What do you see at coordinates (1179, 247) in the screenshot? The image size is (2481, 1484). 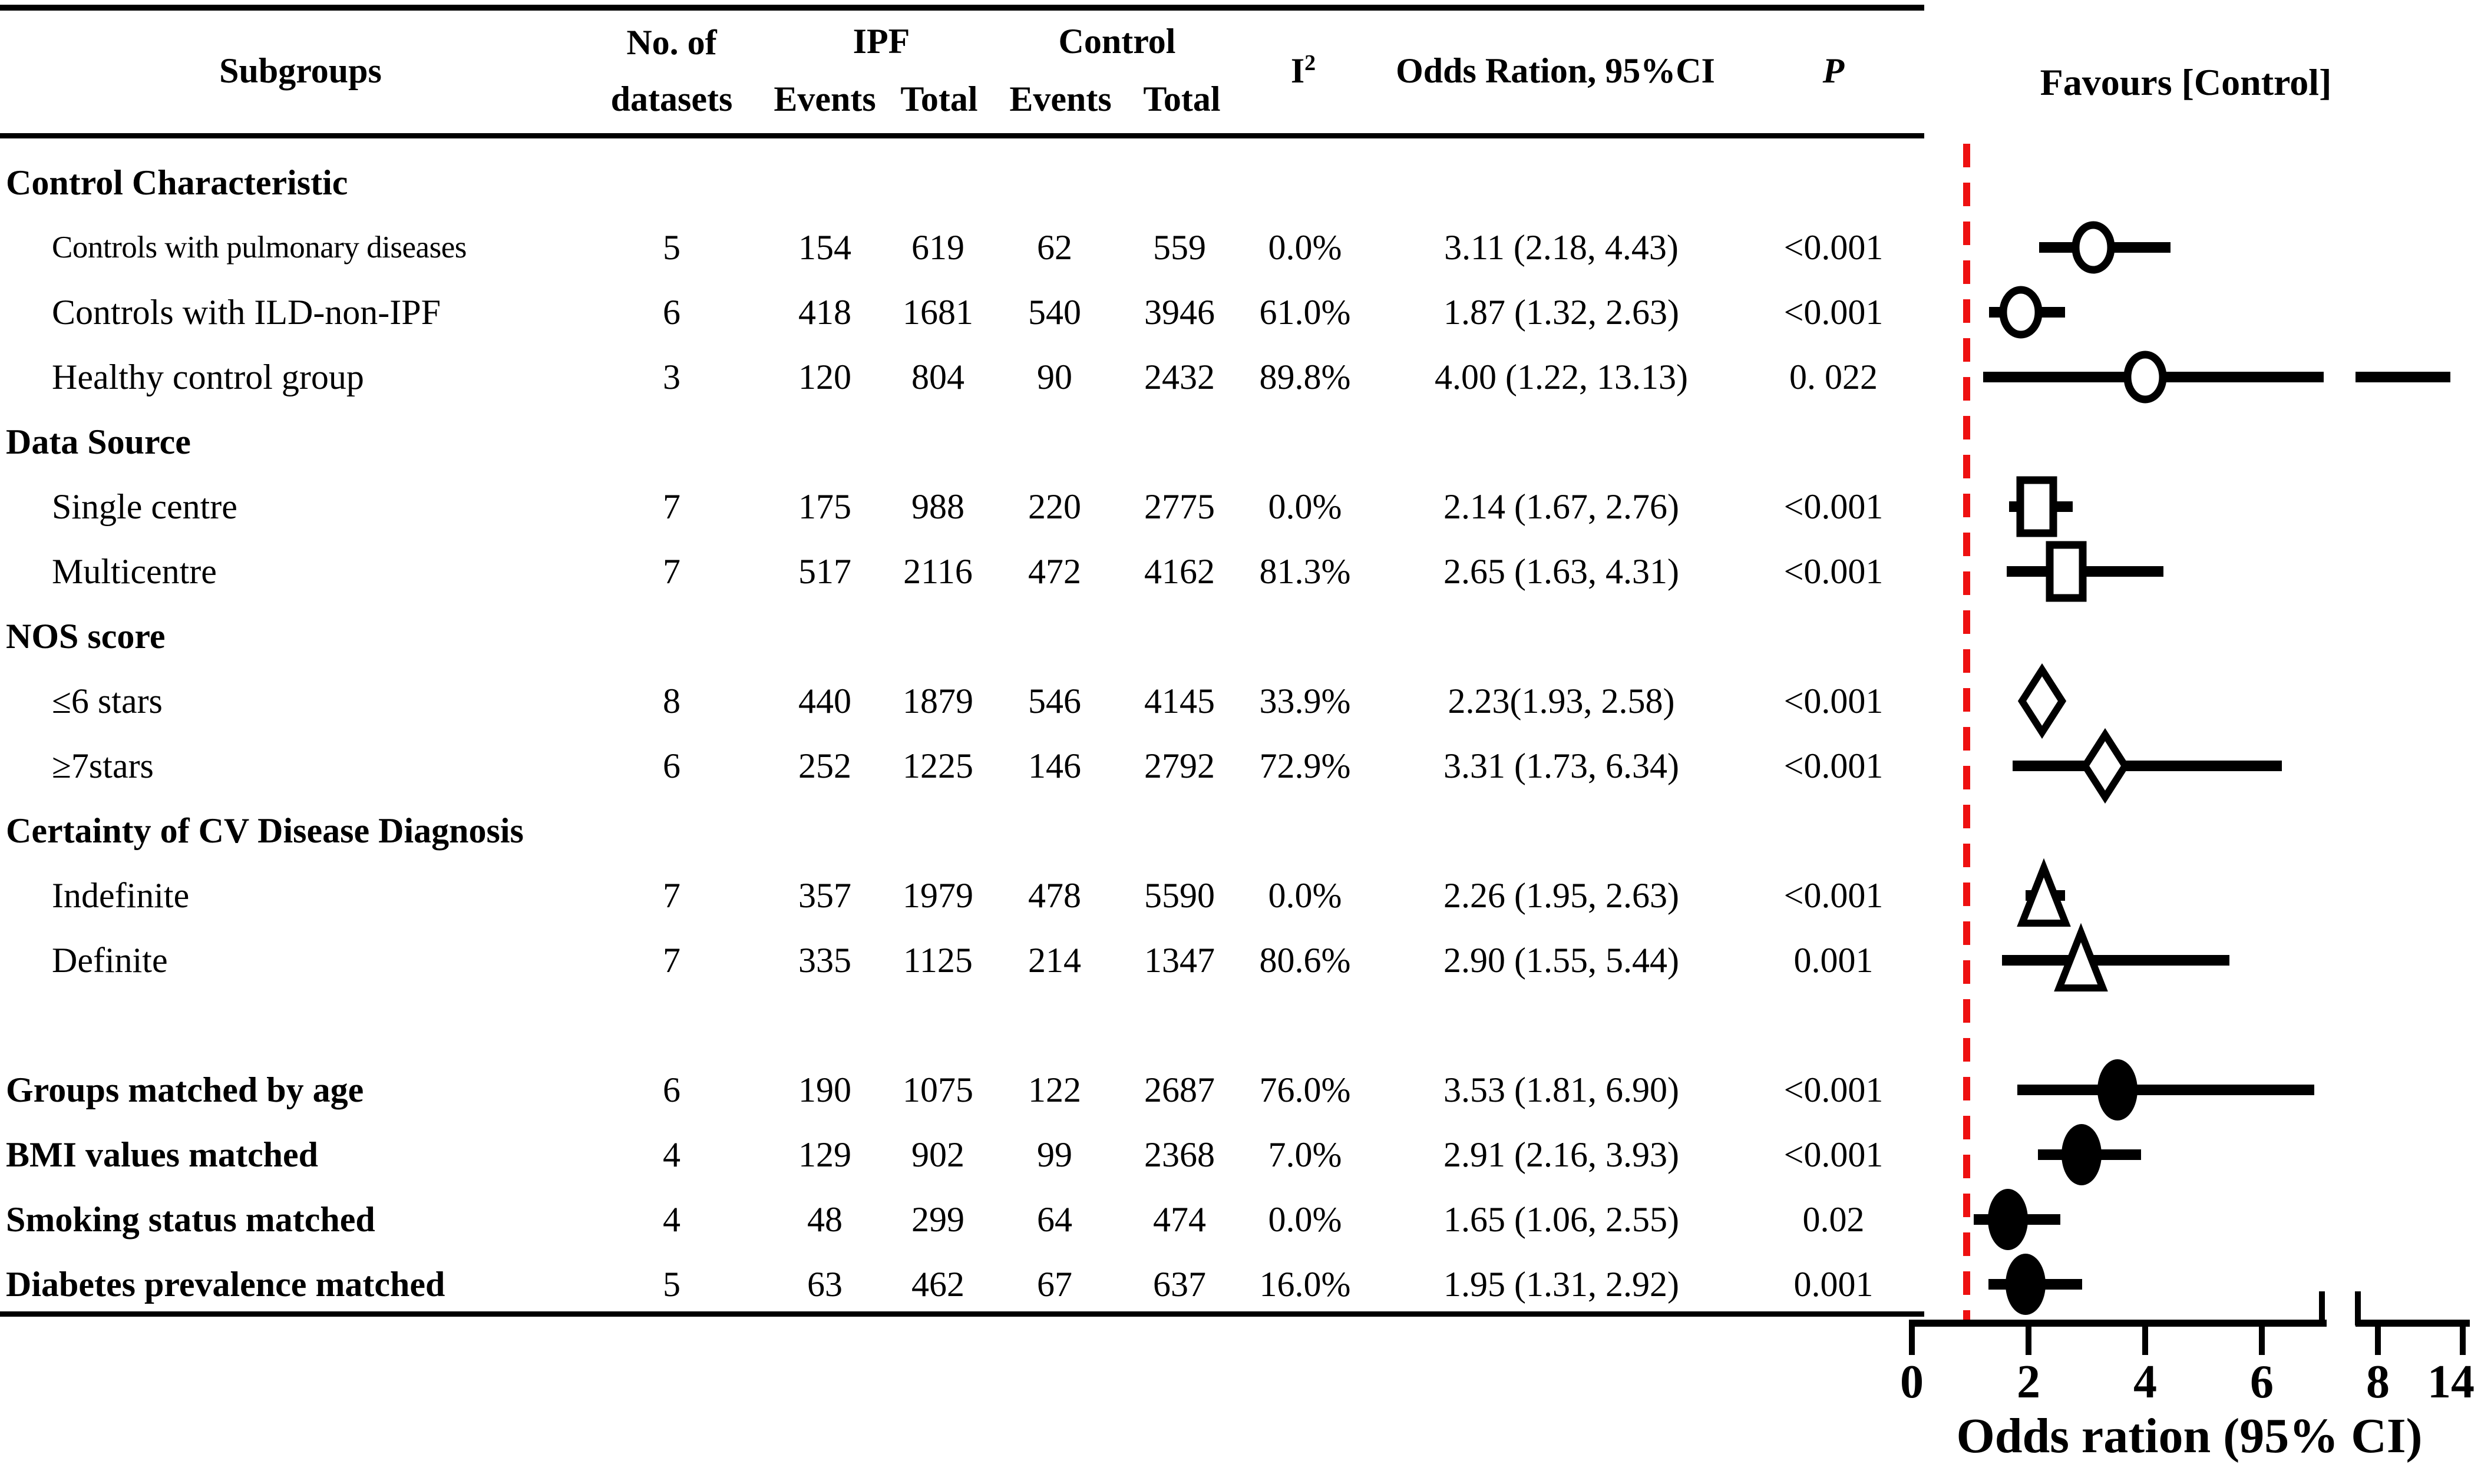 I see `cell-control-total: 559` at bounding box center [1179, 247].